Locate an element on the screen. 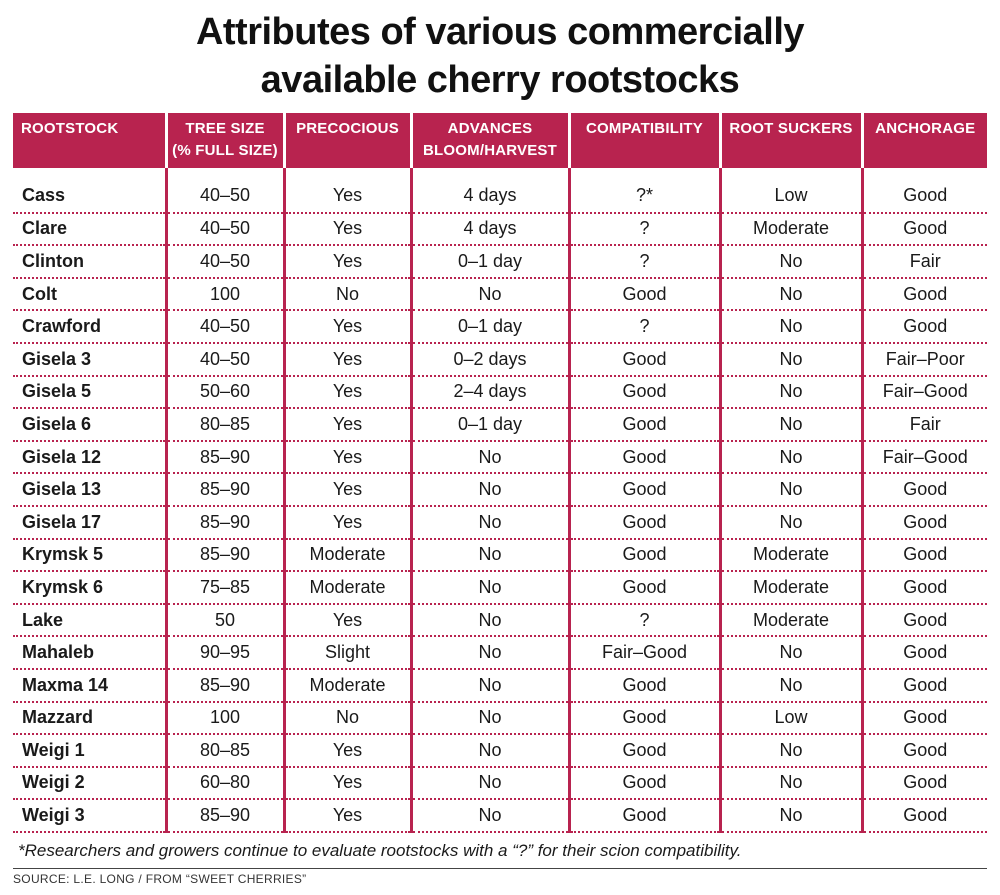 The height and width of the screenshot is (895, 1000). column-header-line-1: TREE SIZE is located at coordinates (225, 128).